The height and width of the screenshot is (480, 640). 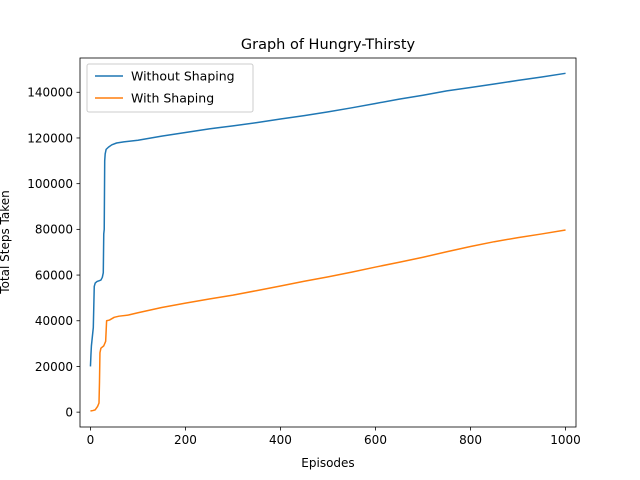 I want to click on x-axis-label: Episodes, so click(x=327, y=463).